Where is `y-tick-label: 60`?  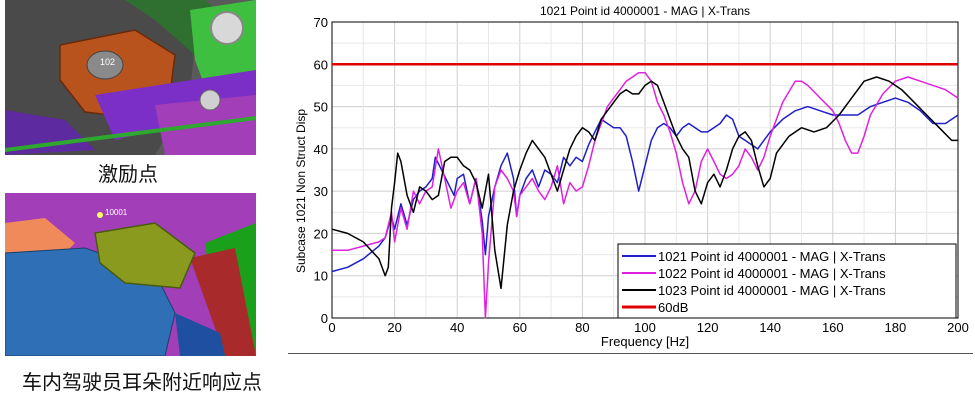
y-tick-label: 60 is located at coordinates (321, 64).